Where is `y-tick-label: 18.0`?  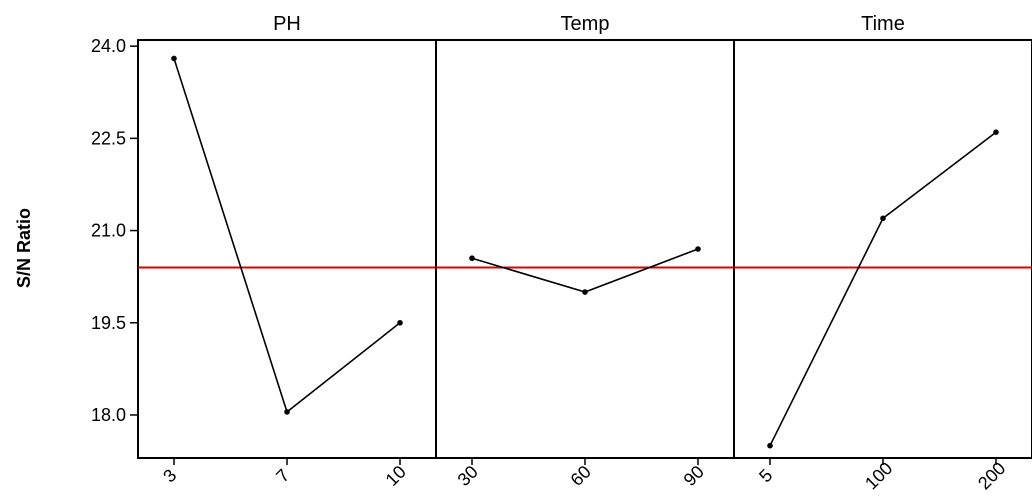 y-tick-label: 18.0 is located at coordinates (108, 415).